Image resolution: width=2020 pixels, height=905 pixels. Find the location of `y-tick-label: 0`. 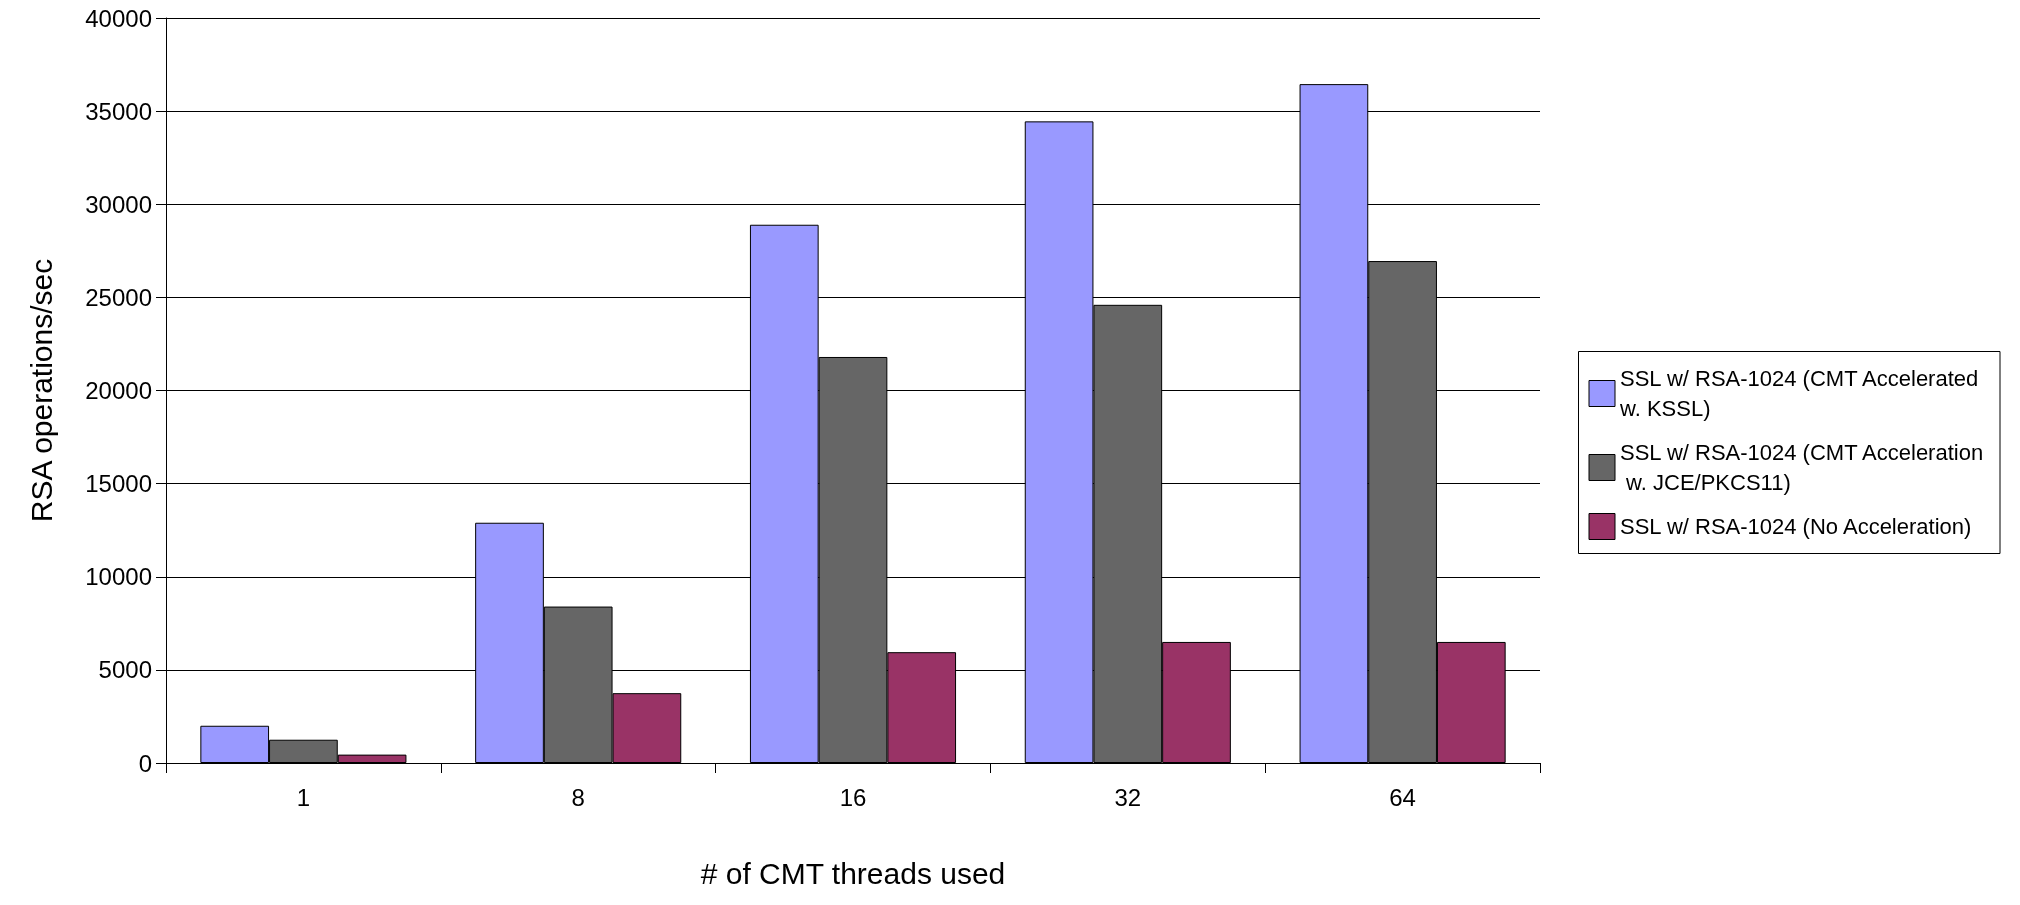

y-tick-label: 0 is located at coordinates (145, 763).